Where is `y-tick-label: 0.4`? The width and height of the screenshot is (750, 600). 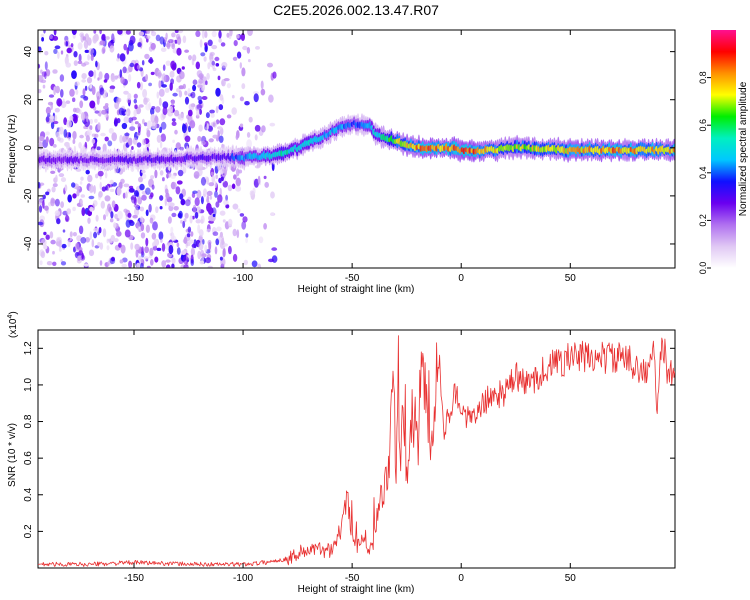 y-tick-label: 0.4 is located at coordinates (28, 494).